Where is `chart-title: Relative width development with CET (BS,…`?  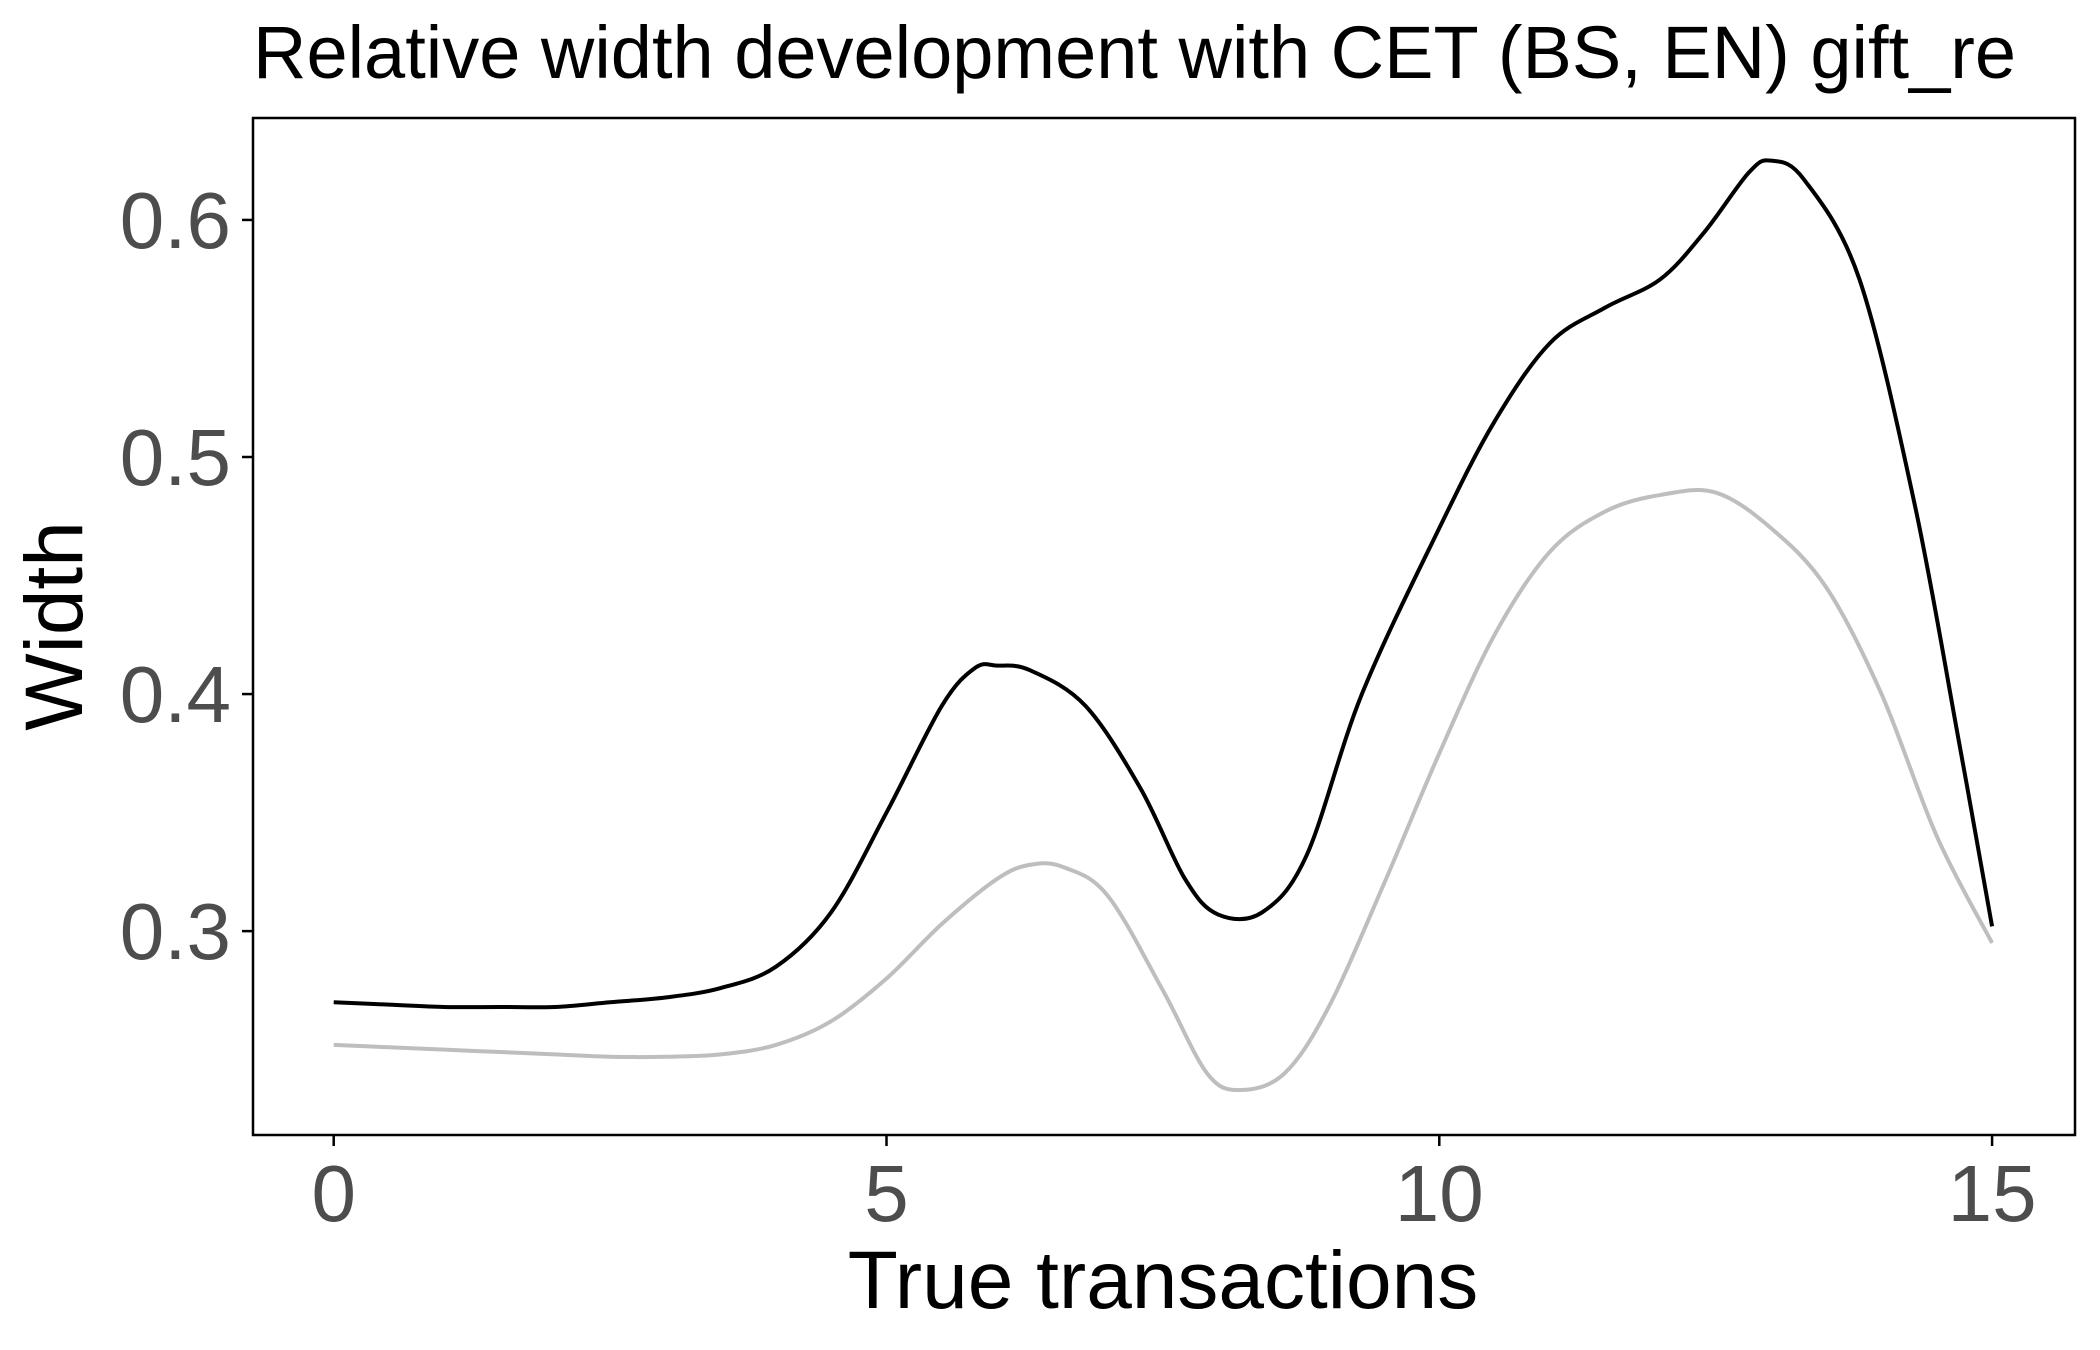
chart-title: Relative width development with CET (BS,… is located at coordinates (1134, 52).